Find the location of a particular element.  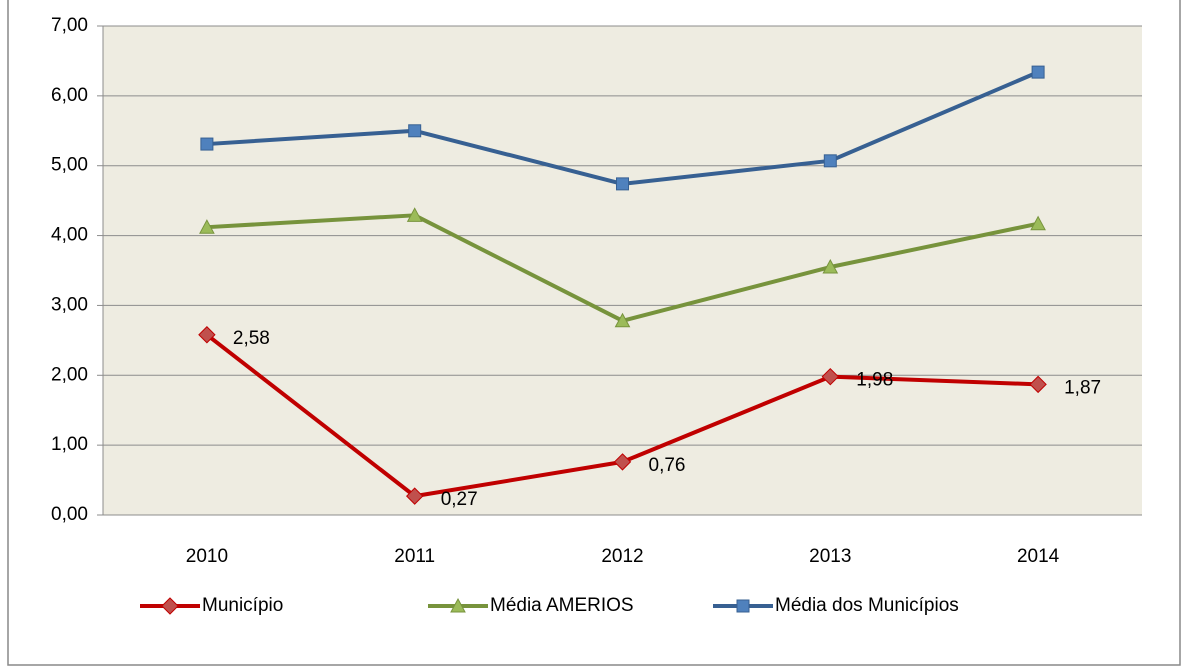

y-tick-label: 0,00 is located at coordinates (69, 514).